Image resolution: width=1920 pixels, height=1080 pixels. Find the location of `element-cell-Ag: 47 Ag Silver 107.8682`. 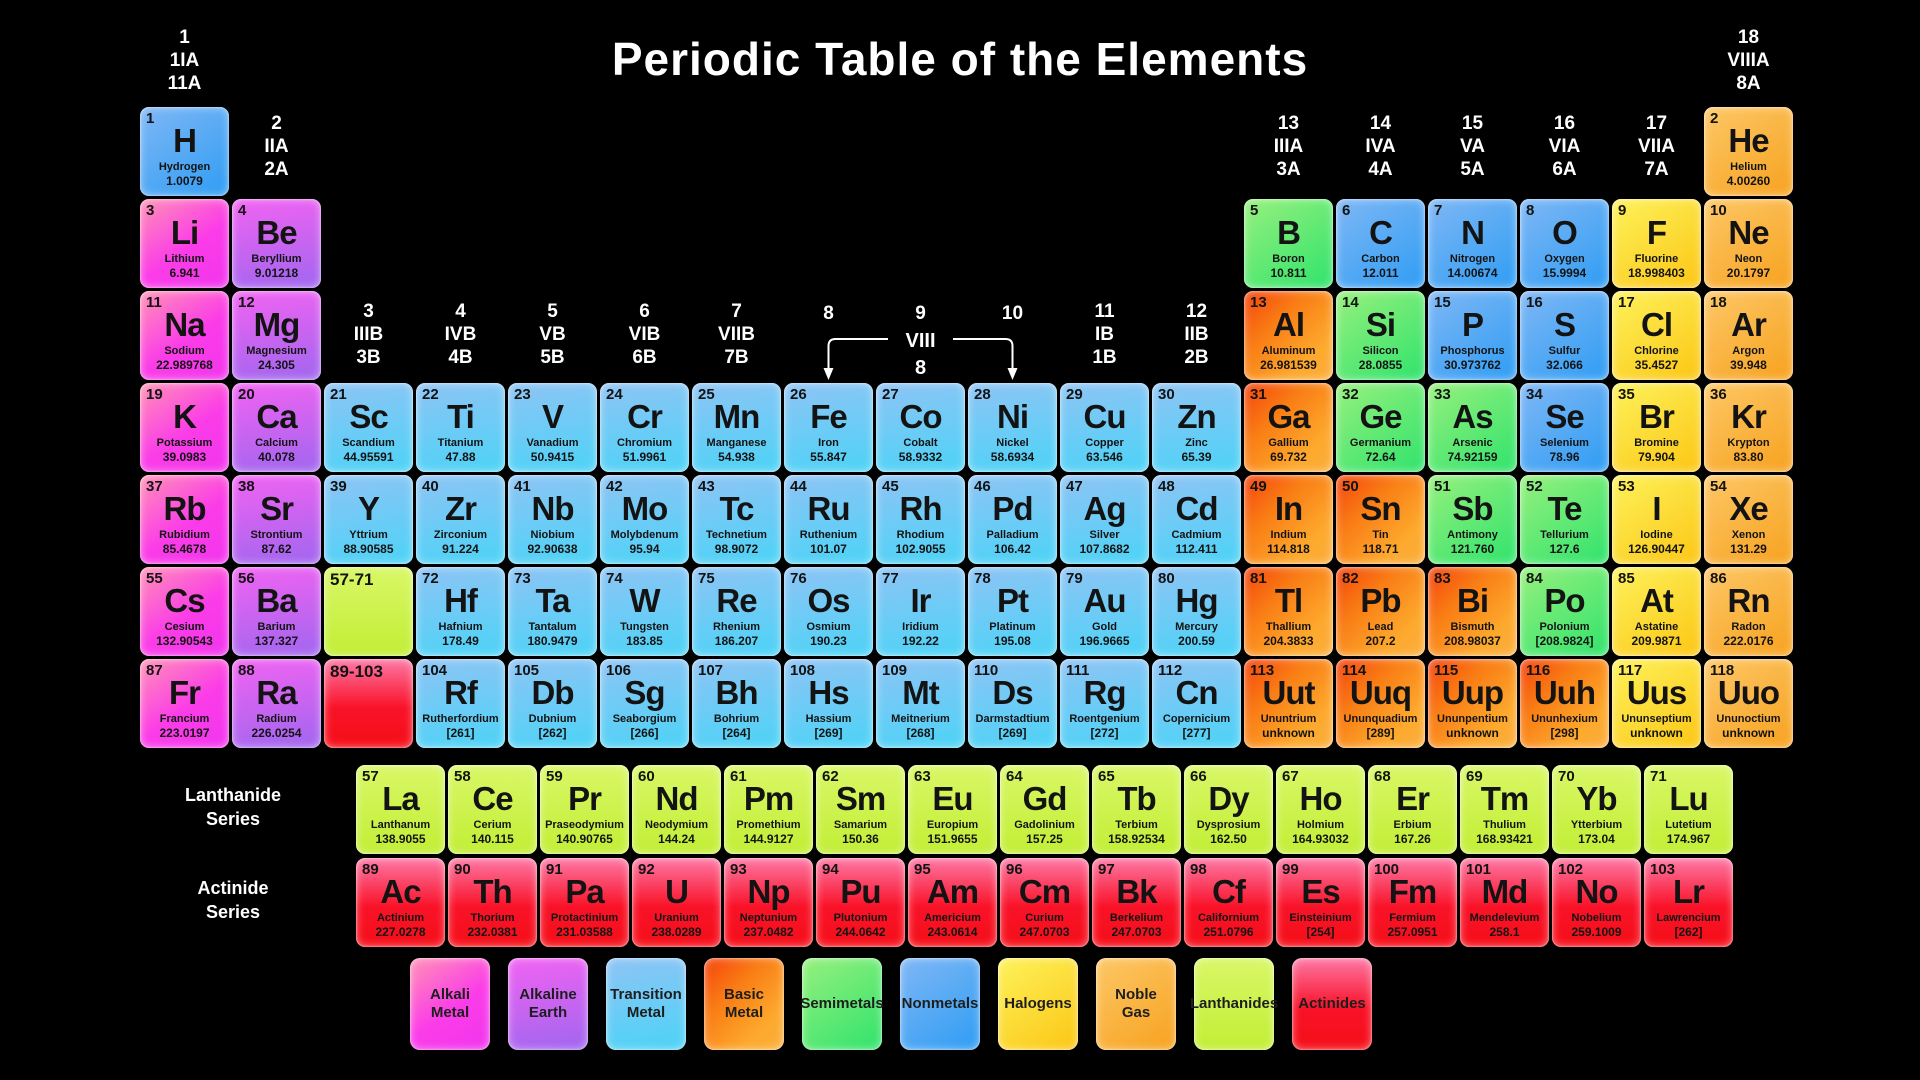

element-cell-Ag: 47 Ag Silver 107.8682 is located at coordinates (1104, 519).